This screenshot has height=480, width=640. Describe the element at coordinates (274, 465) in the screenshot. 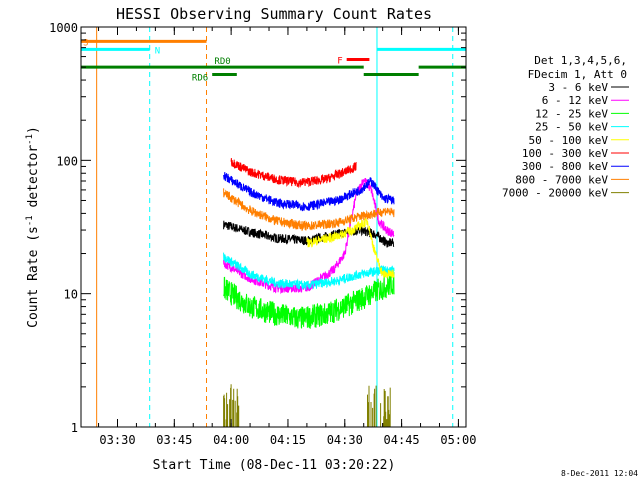

I see `x-axis-label: Start Time (08-Dec-11 03:20:22)` at that location.